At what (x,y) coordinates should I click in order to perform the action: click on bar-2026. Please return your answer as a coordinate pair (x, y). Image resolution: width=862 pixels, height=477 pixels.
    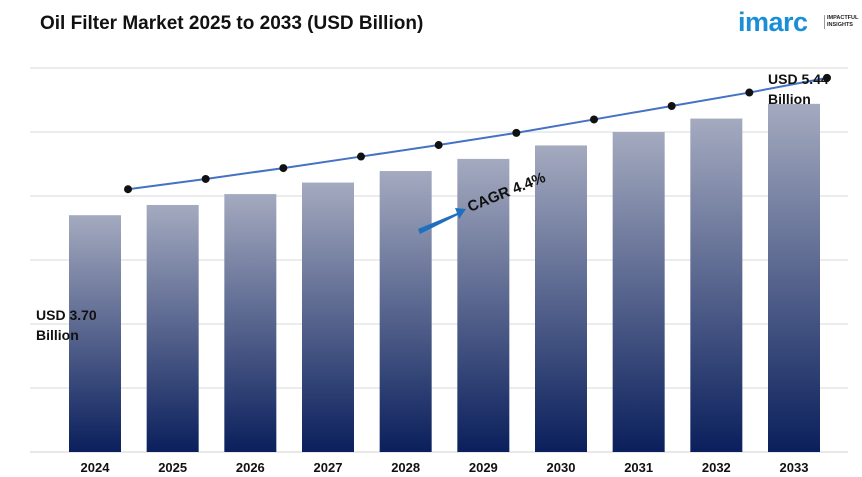
    Looking at the image, I should click on (250, 323).